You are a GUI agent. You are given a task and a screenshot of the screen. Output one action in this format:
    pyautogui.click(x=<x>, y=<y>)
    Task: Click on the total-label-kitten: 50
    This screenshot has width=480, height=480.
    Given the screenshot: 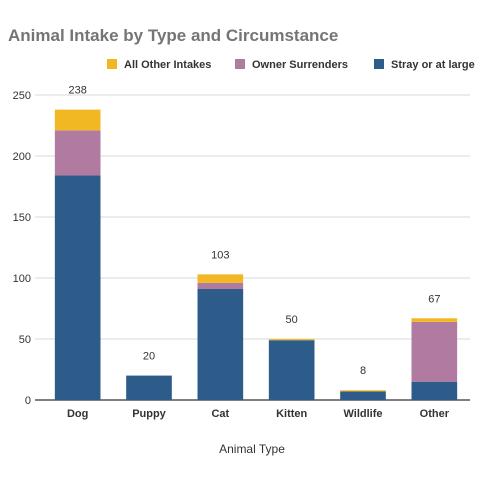 What is the action you would take?
    pyautogui.click(x=292, y=320)
    